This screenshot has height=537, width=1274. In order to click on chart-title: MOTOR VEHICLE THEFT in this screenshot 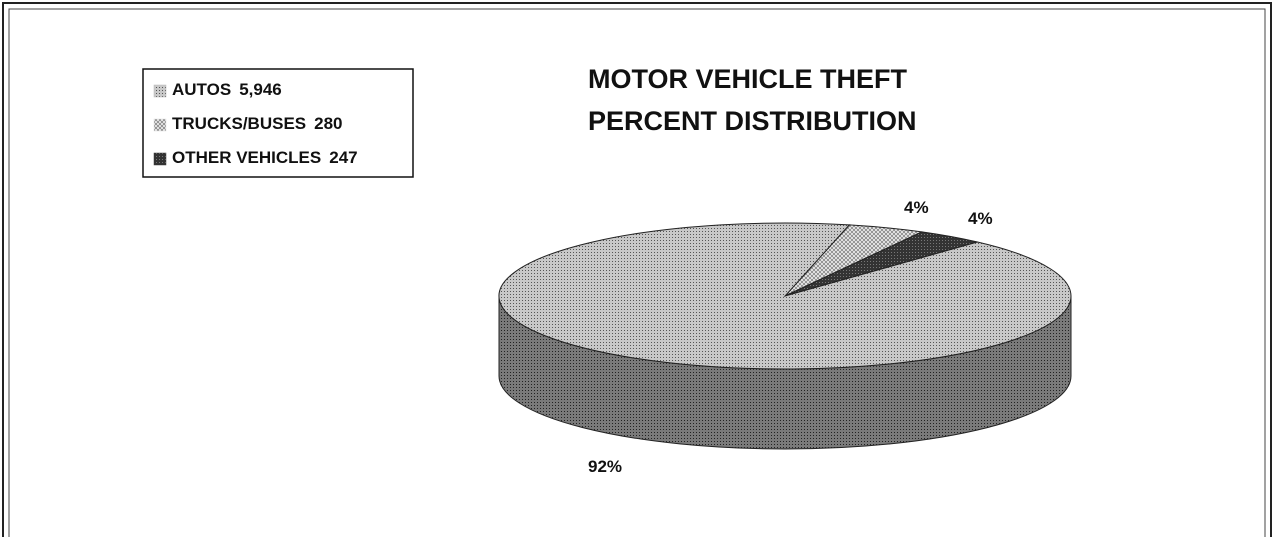, I will do `click(748, 79)`.